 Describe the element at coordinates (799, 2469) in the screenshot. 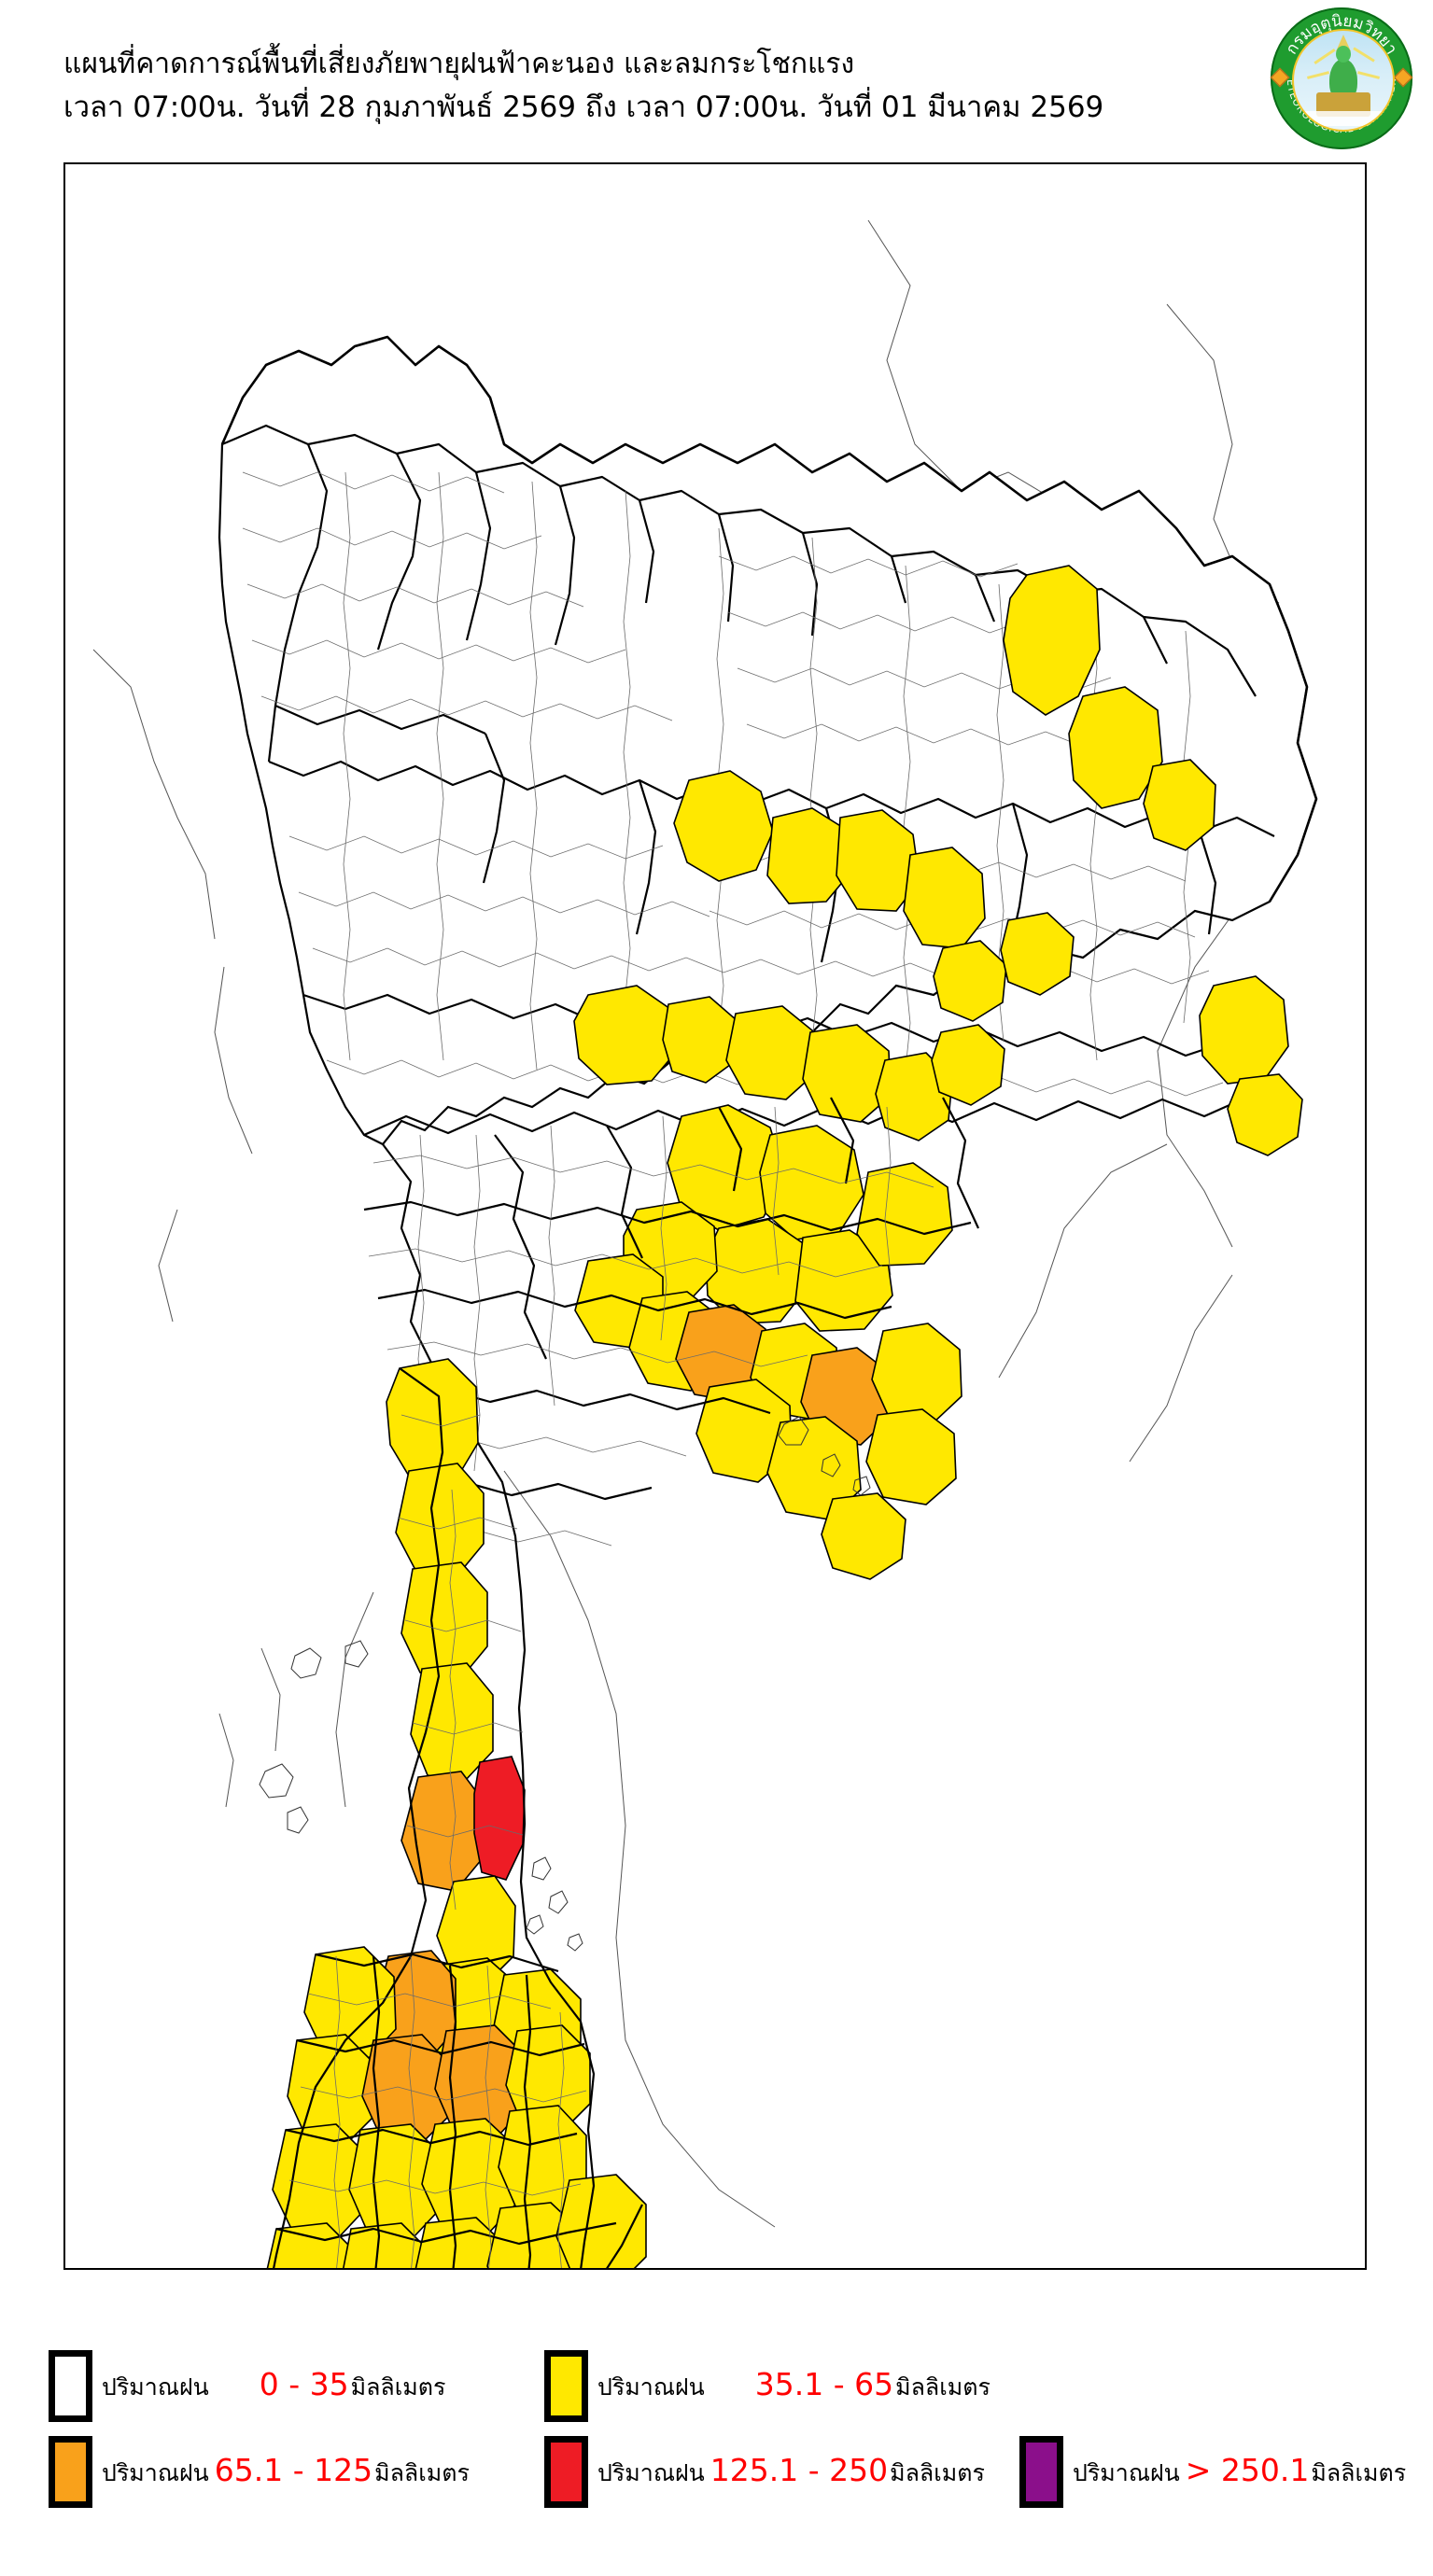

I see `legend-range: 125.1 - 250` at that location.